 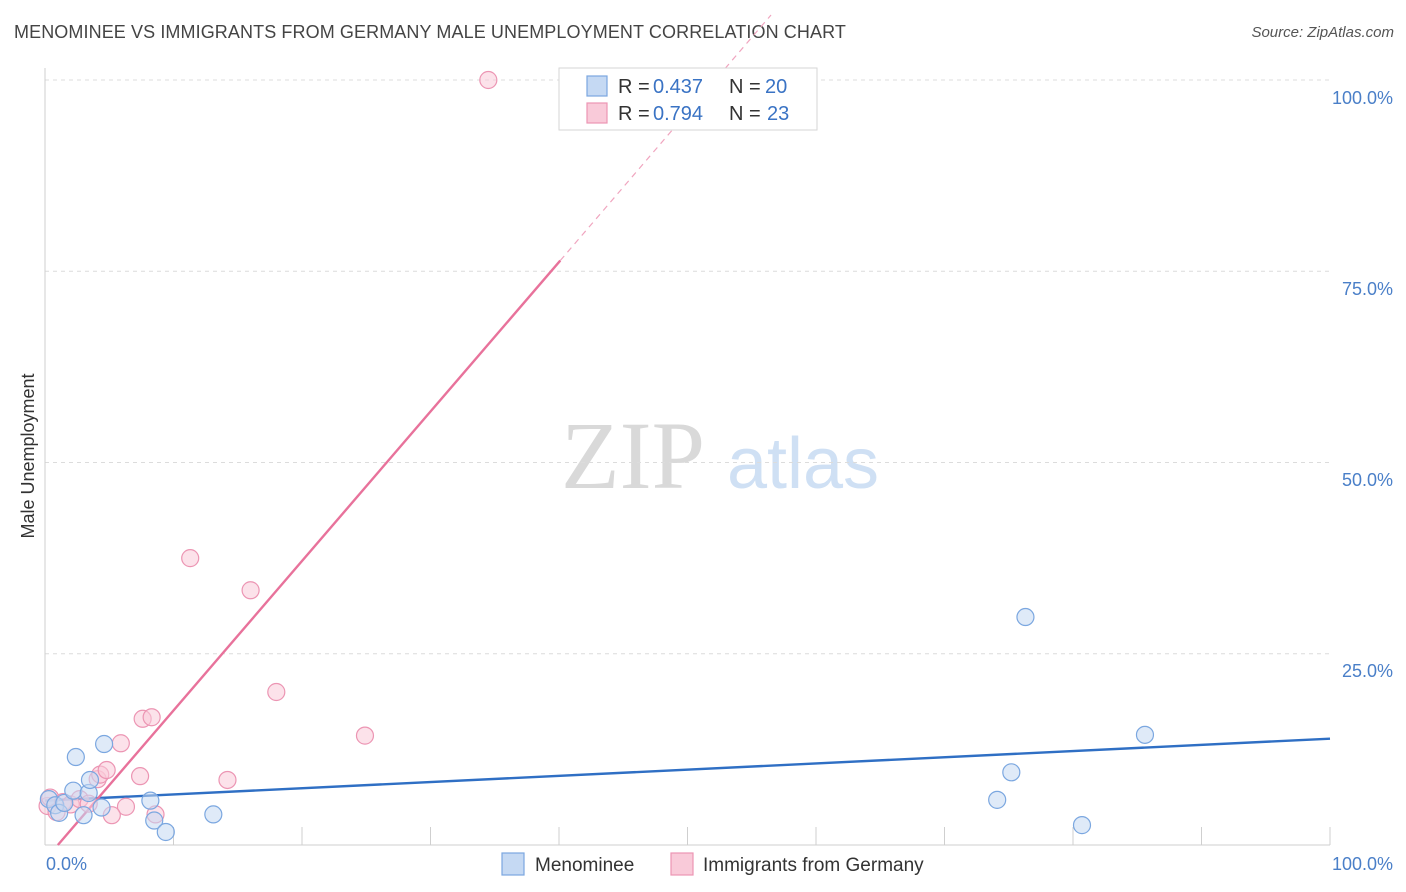 I want to click on legend-n-label-1: N =, so click(x=745, y=87).